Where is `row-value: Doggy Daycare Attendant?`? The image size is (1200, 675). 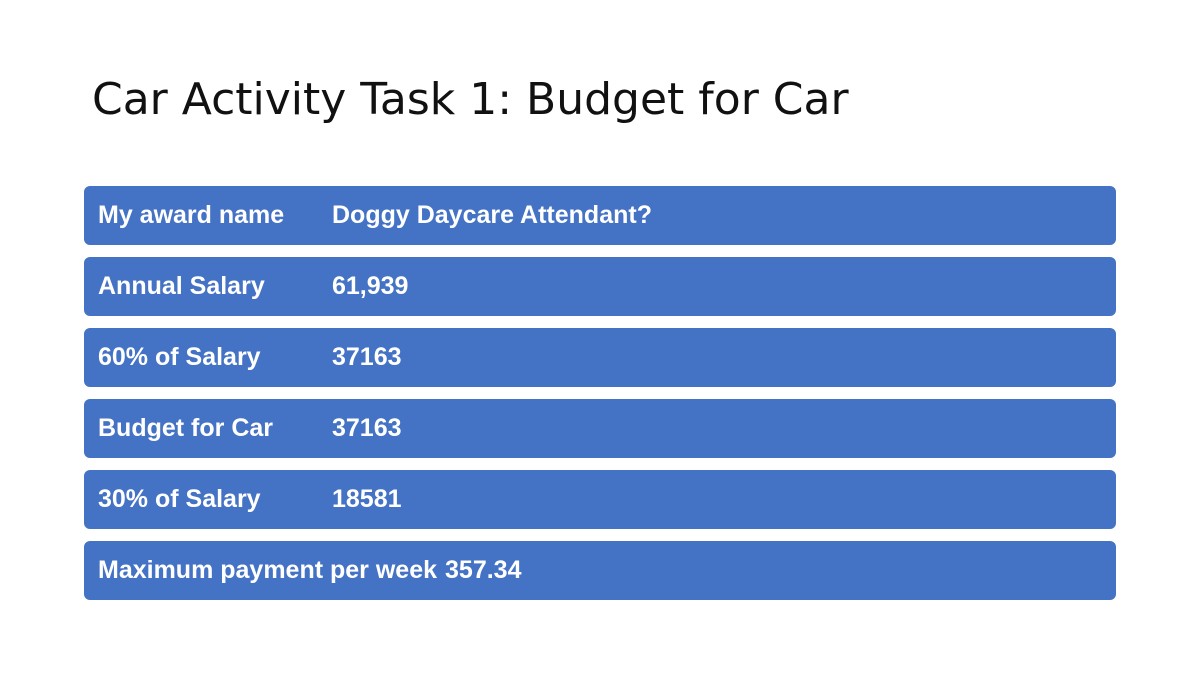 row-value: Doggy Daycare Attendant? is located at coordinates (492, 215).